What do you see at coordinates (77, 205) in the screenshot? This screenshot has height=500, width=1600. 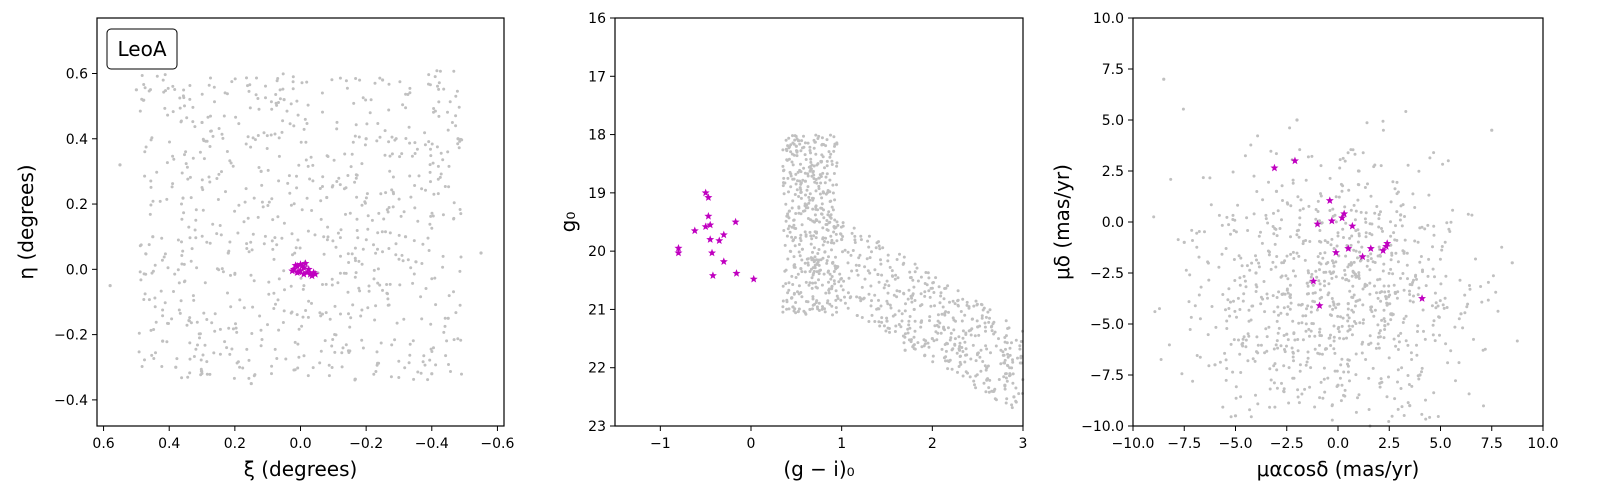 I see `y-tick-label: 0.2` at bounding box center [77, 205].